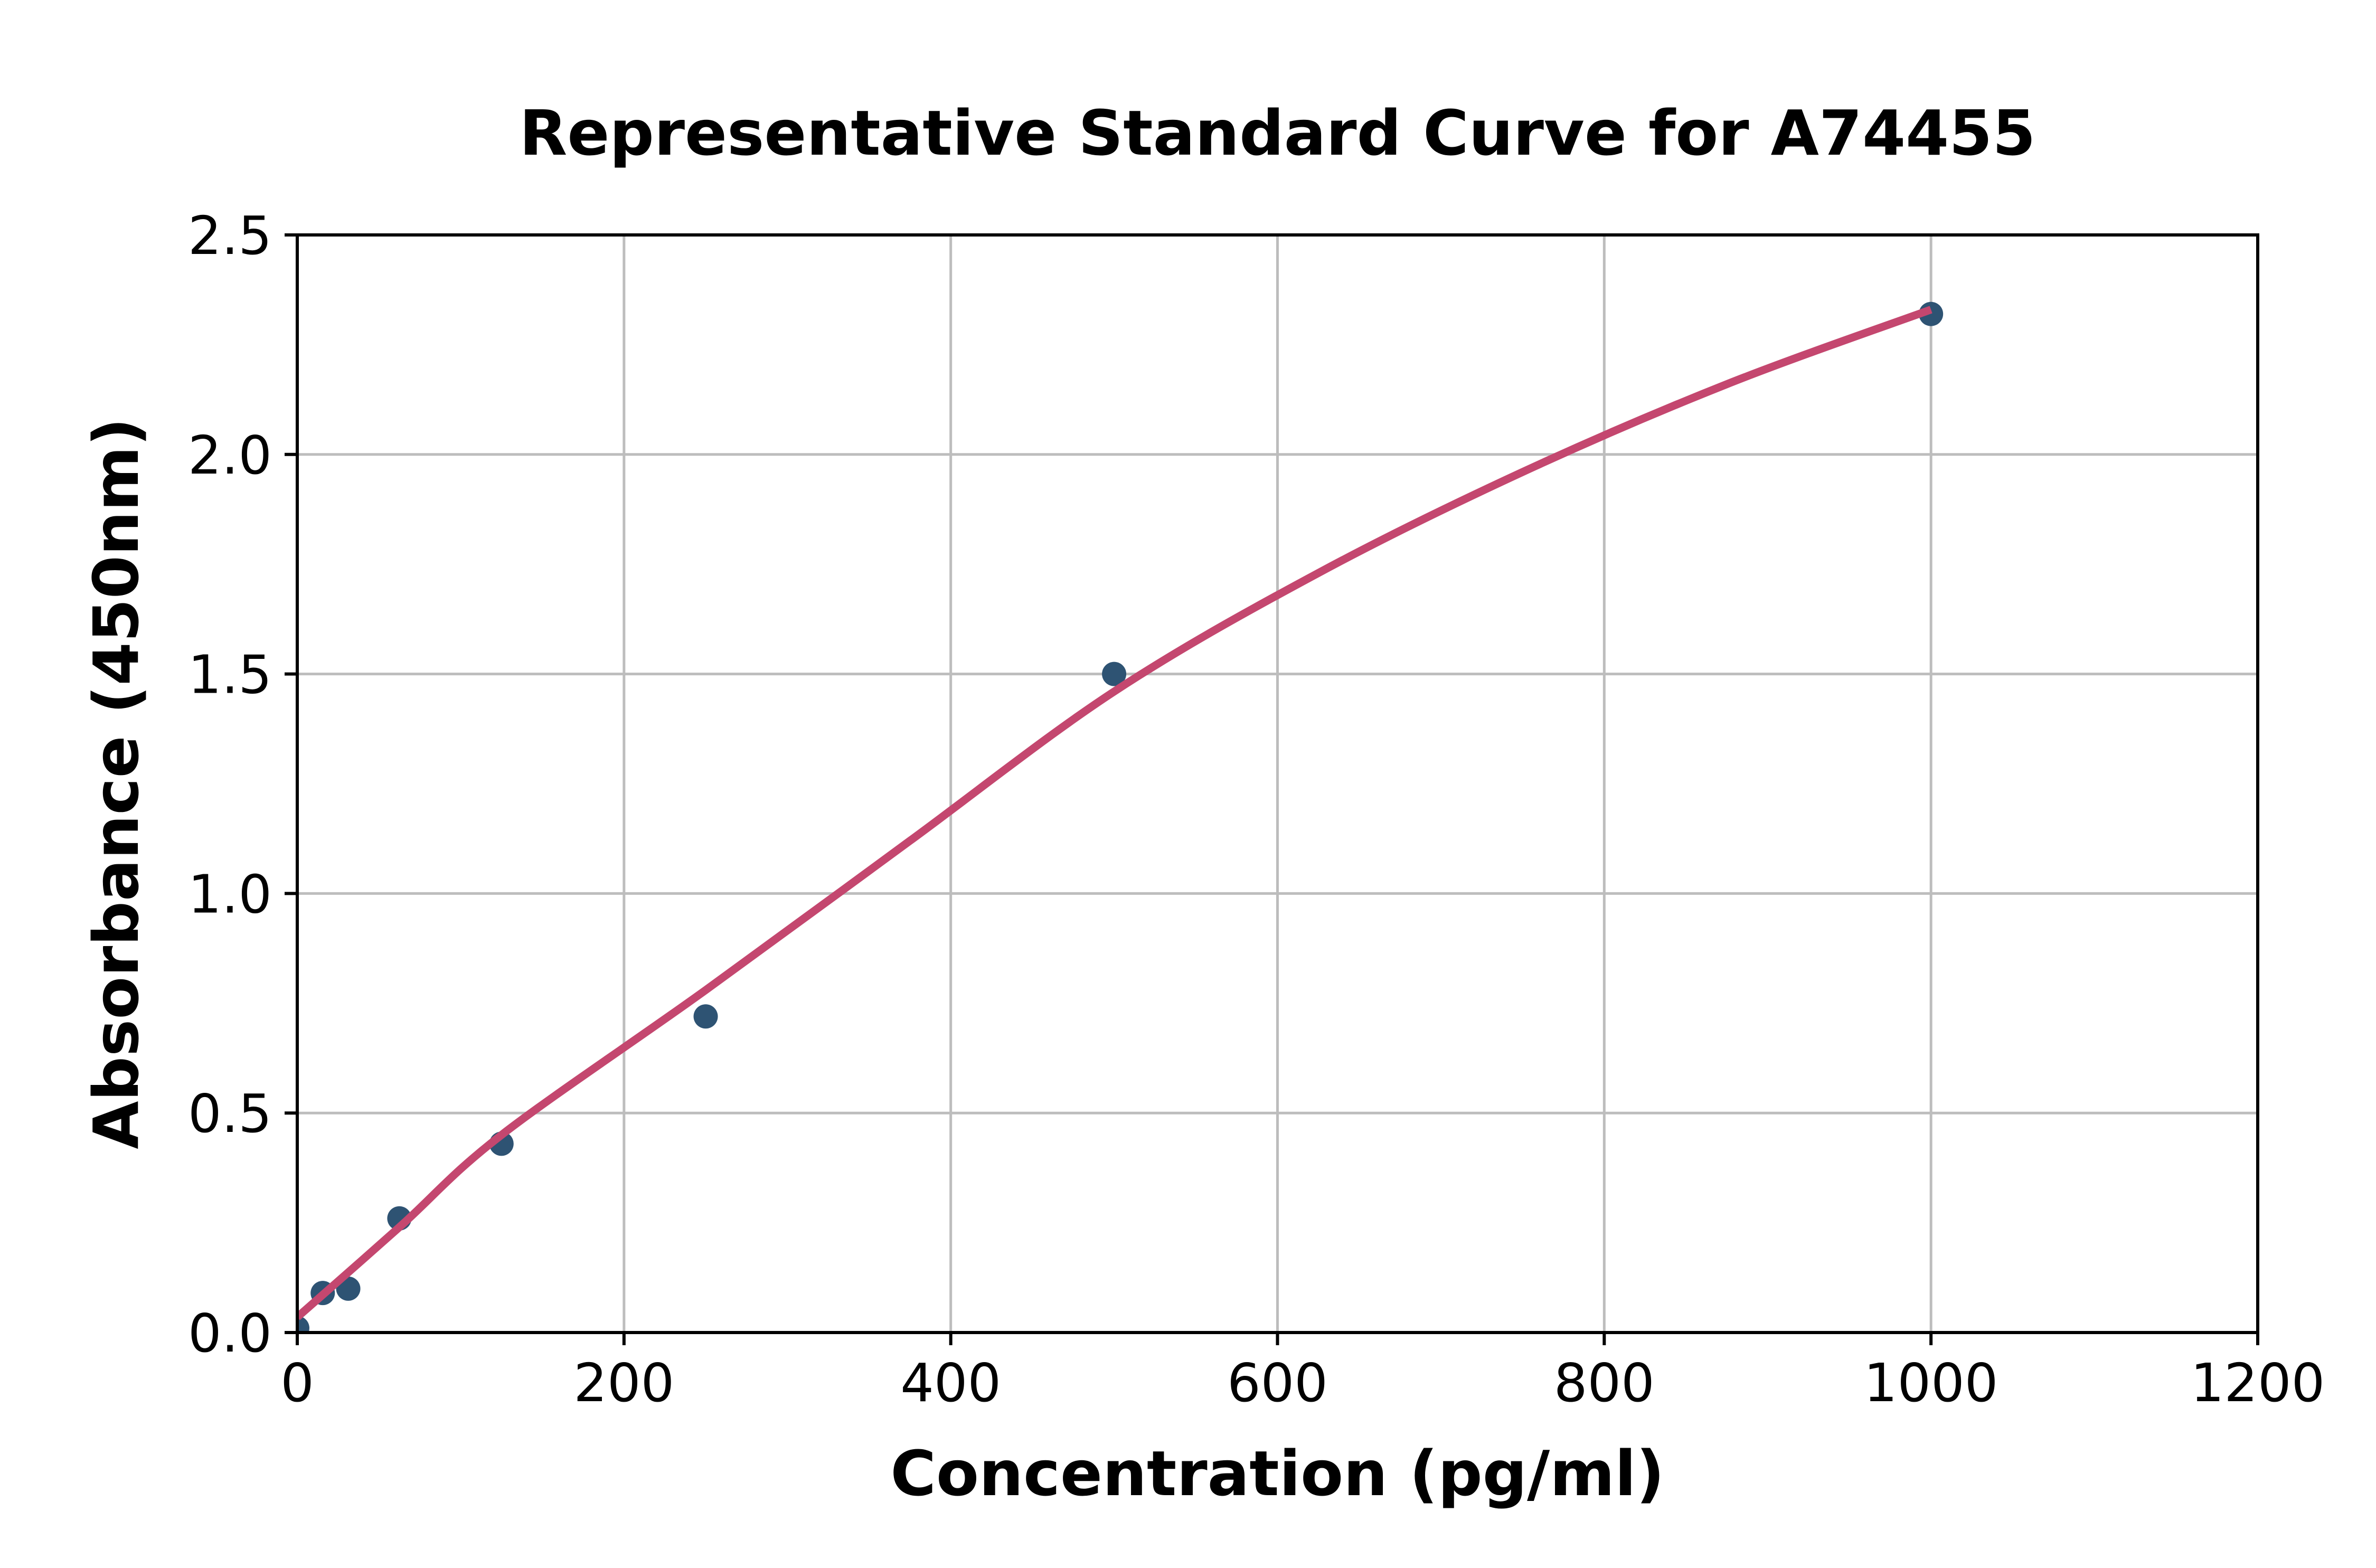  What do you see at coordinates (1604, 1383) in the screenshot?
I see `tick-label-x-800: 800` at bounding box center [1604, 1383].